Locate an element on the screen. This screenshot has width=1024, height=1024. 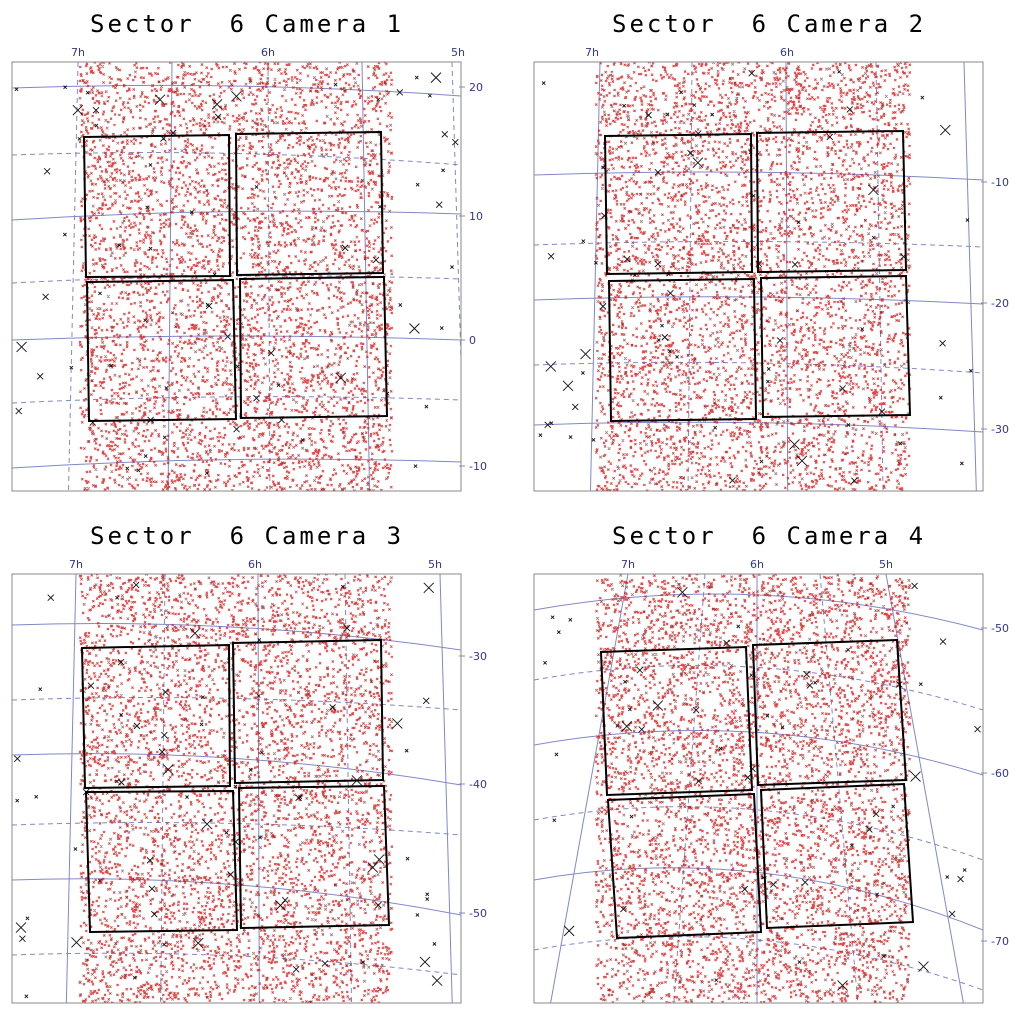
ra-tick-label: 6h is located at coordinates (757, 564).